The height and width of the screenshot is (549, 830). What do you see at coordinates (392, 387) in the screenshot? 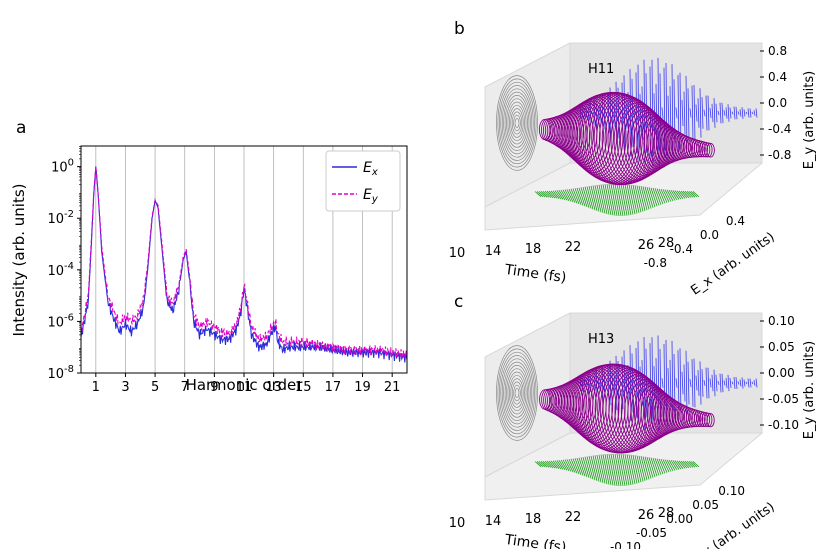
I see `a-xtick-label: 21` at bounding box center [392, 387].